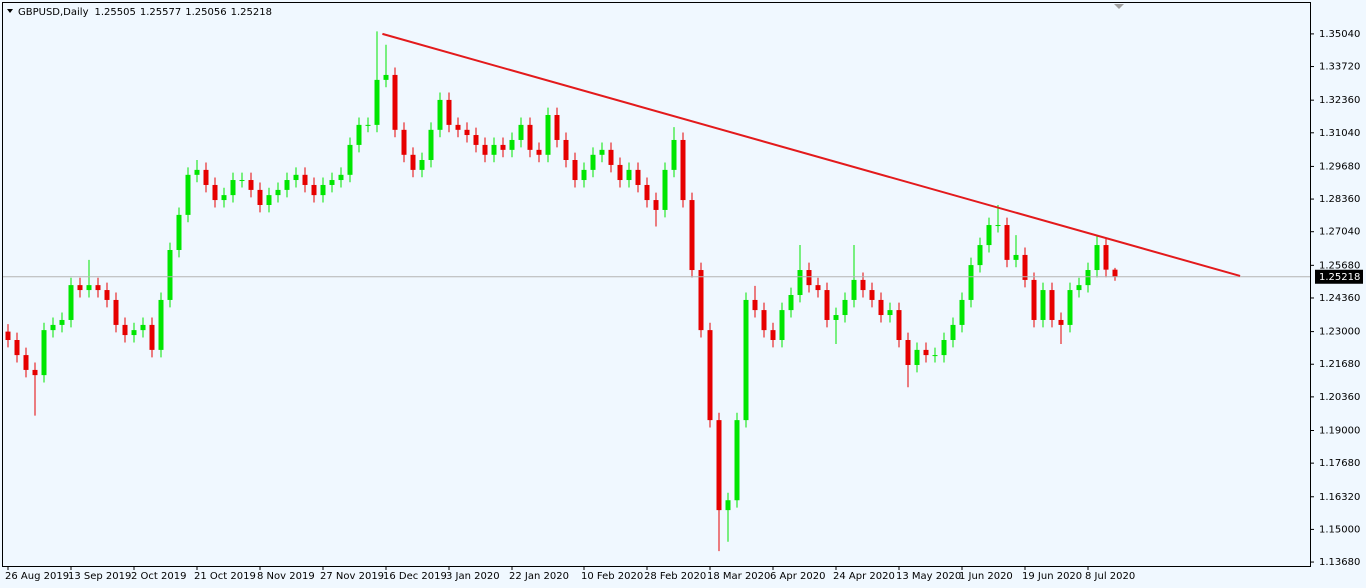 Image resolution: width=1366 pixels, height=588 pixels. What do you see at coordinates (205, 12) in the screenshot?
I see `header-low: 1.25056` at bounding box center [205, 12].